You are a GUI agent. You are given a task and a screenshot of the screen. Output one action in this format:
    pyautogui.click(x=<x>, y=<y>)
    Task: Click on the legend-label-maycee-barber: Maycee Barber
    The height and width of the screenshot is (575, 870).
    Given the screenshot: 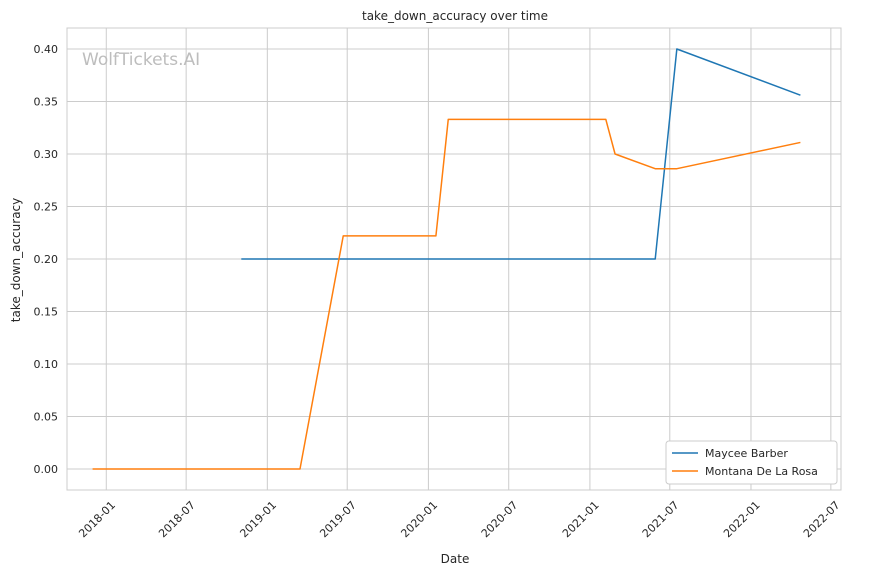 What is the action you would take?
    pyautogui.click(x=746, y=453)
    